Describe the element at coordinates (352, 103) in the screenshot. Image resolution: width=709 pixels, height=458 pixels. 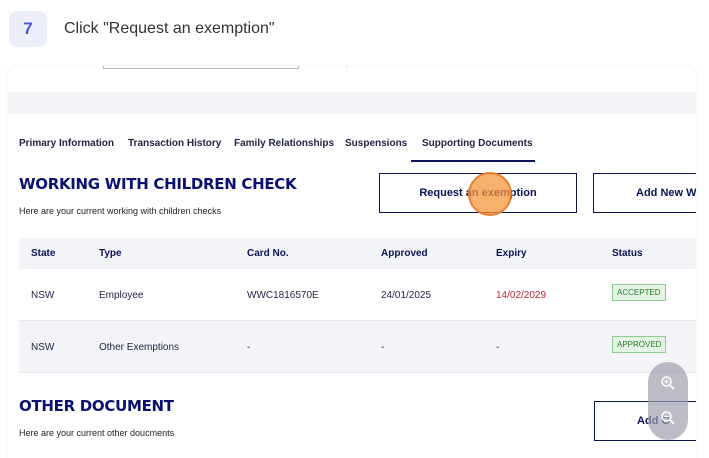
I see `header-band` at that location.